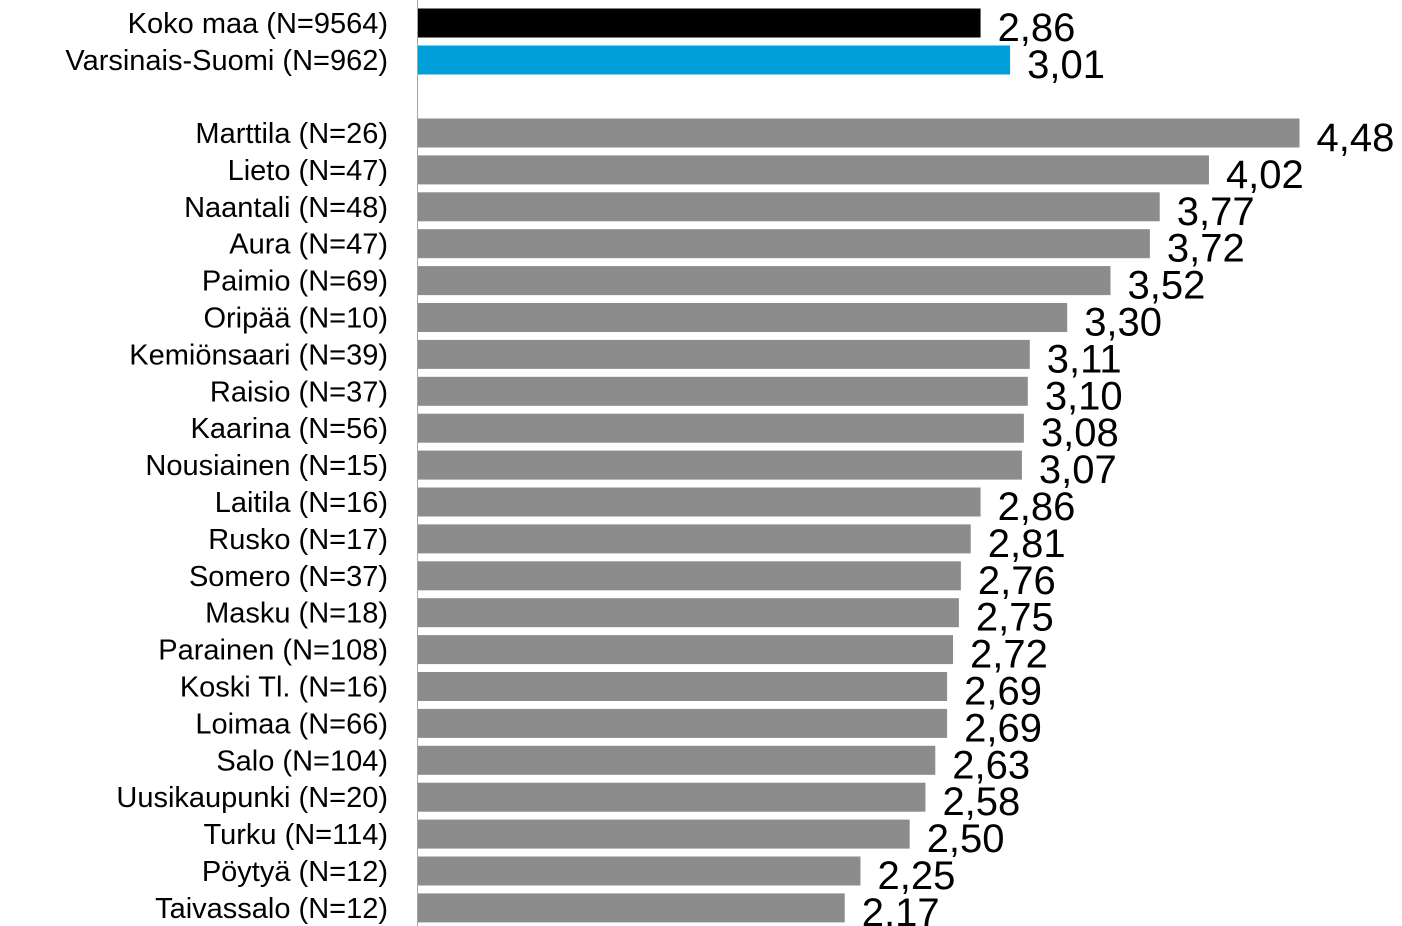 The image size is (1402, 926). What do you see at coordinates (991, 765) in the screenshot?
I see `value-label: 2,63` at bounding box center [991, 765].